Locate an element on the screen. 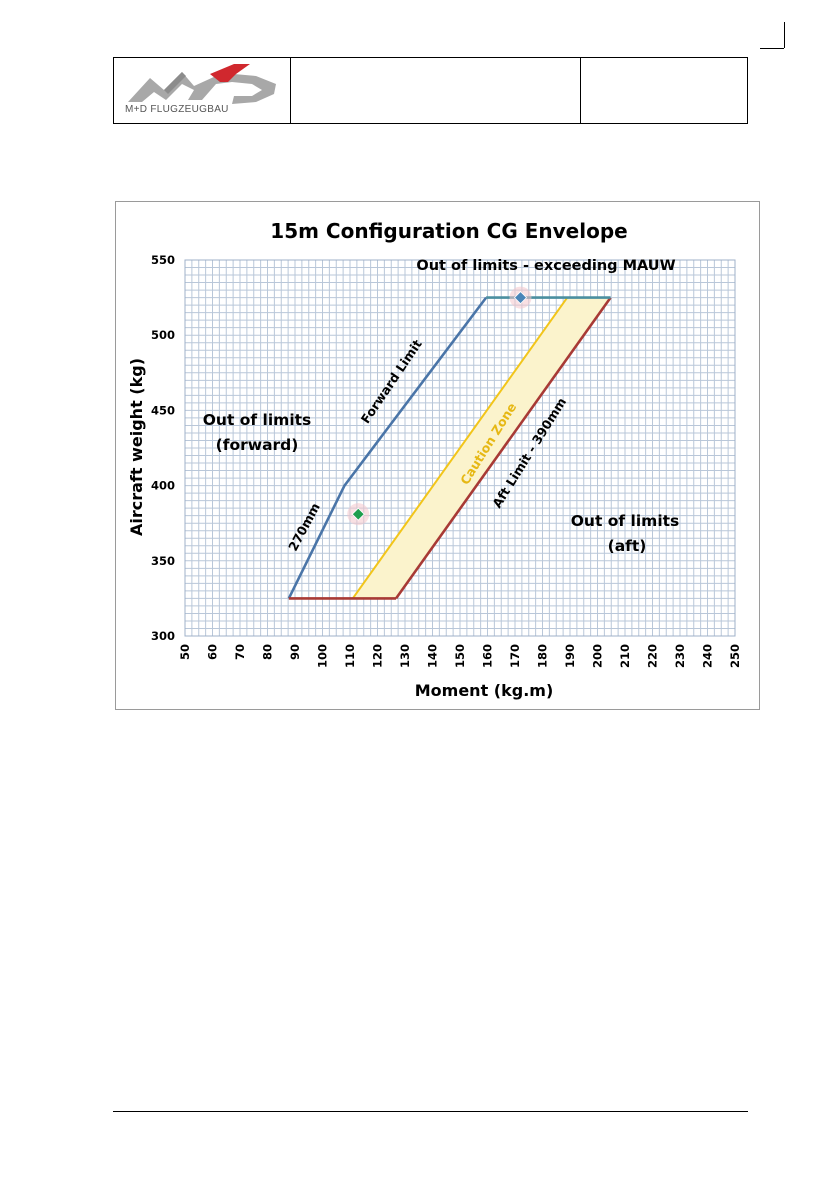  annotation-forward-out-line1: Out of limits is located at coordinates (257, 420).